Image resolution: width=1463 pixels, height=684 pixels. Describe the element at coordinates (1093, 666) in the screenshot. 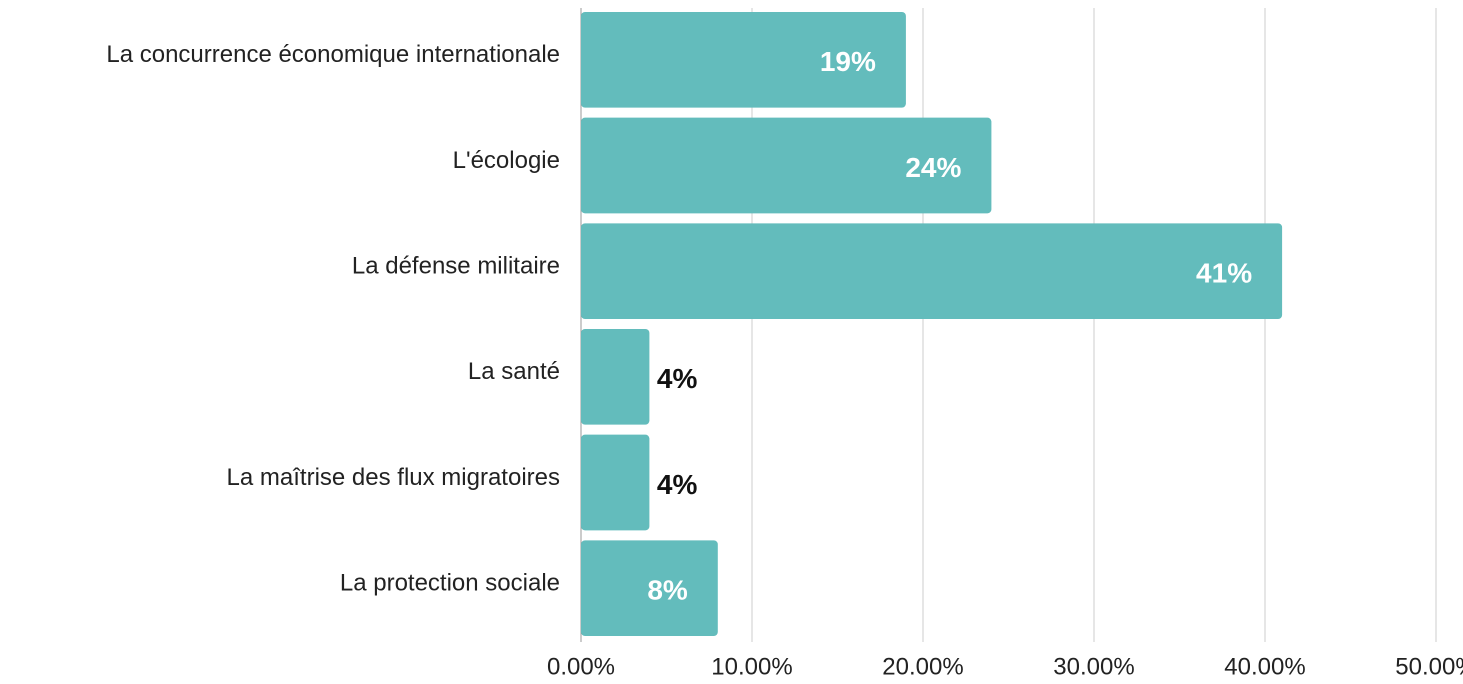

I see `x-tick-label: 30.00%` at that location.